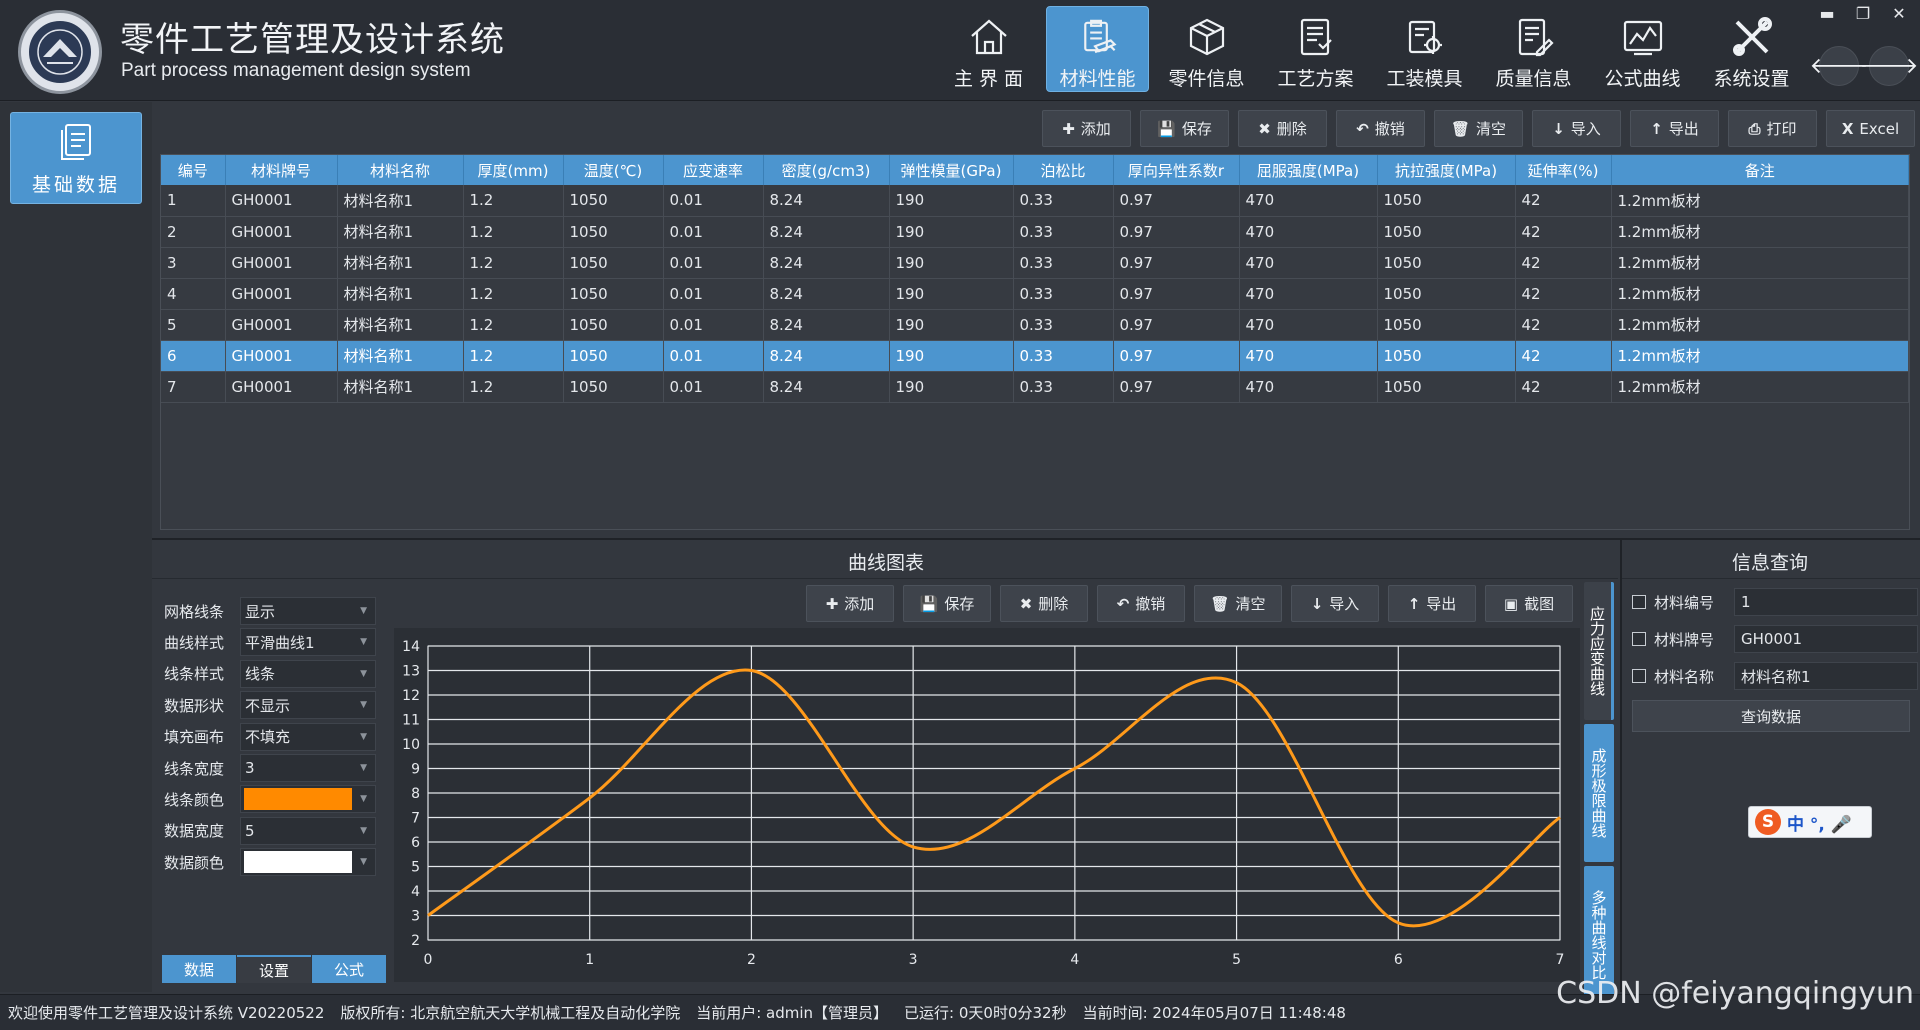 This screenshot has height=1030, width=1920. I want to click on query-input: 材料名称1, so click(1826, 676).